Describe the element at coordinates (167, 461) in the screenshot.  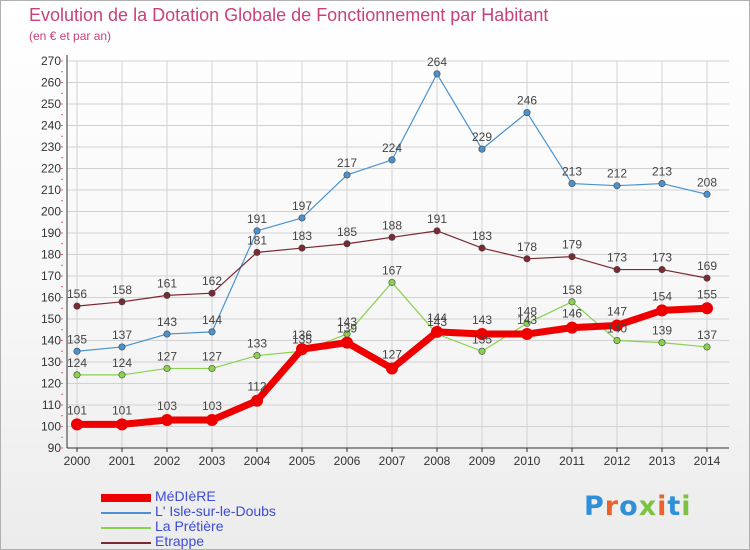
I see `x-tick-label: 2002` at that location.